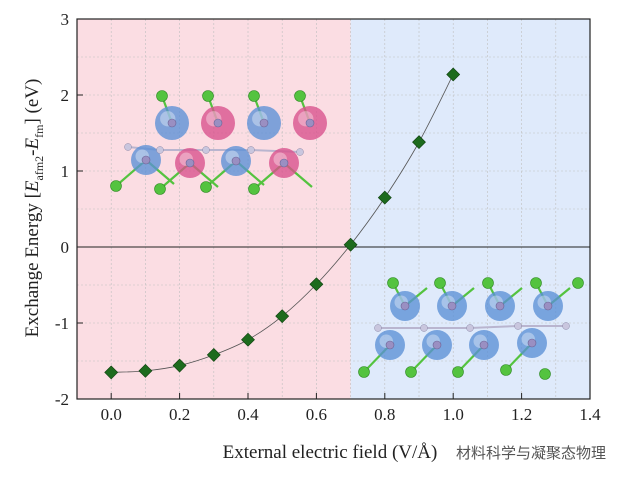 The height and width of the screenshot is (478, 623). I want to click on x-axis-ticks: 0.0 0.2 0.4 0.6 0.8 1.0 1.2 1.4, so click(351, 408).